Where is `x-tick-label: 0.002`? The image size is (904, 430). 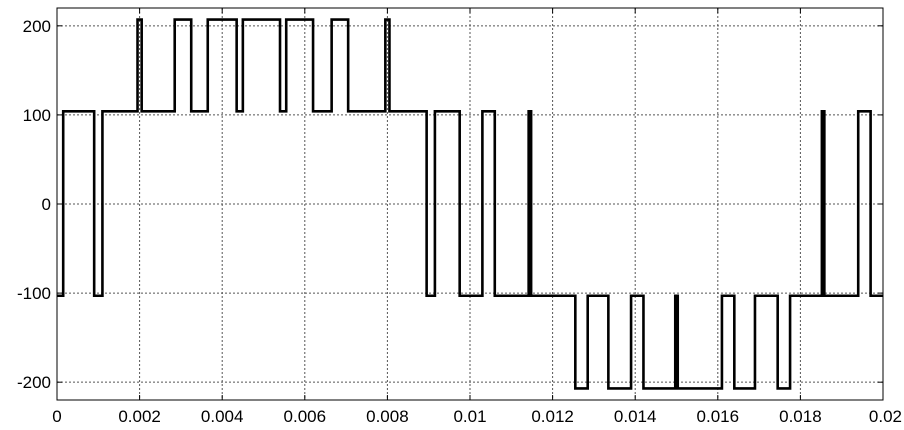 x-tick-label: 0.002 is located at coordinates (139, 416).